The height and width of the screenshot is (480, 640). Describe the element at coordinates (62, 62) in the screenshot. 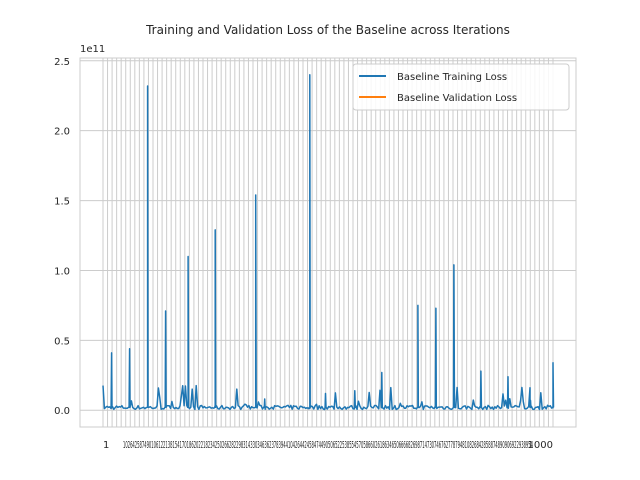

I see `y-tick-label: 2.5` at that location.